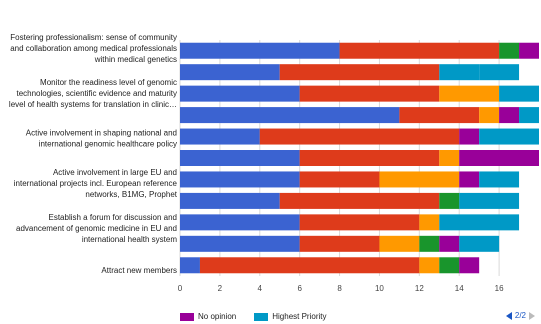 This screenshot has height=324, width=541. Describe the element at coordinates (115, 172) in the screenshot. I see `category-label-3-0: Active involvement in large EU and` at that location.